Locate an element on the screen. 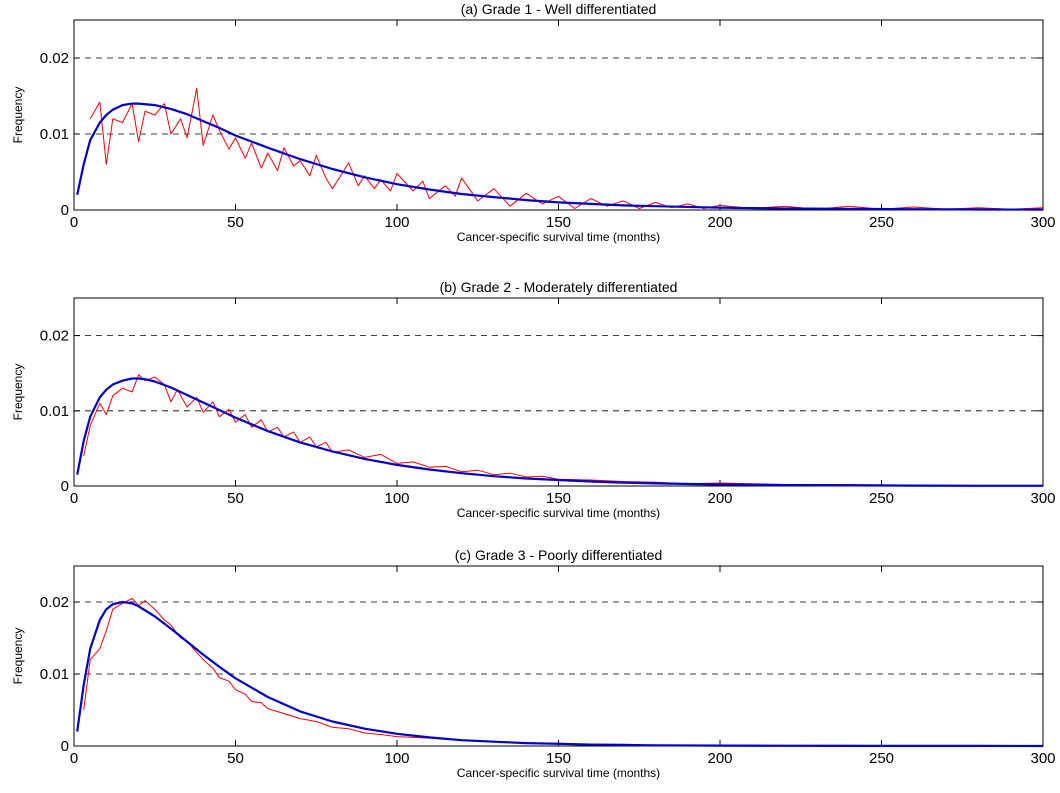 The width and height of the screenshot is (1060, 793). chart-title: (c) Grade 3 - Poorly differentiated is located at coordinates (559, 555).